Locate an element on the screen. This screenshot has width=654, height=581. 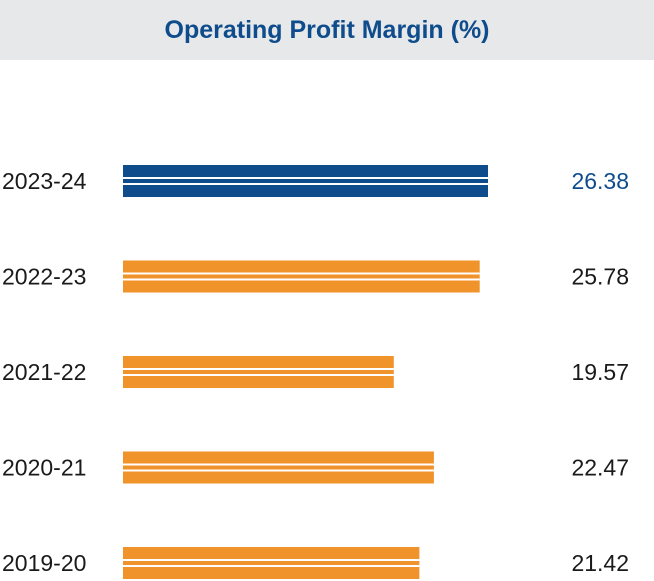
value-label: 26.38 is located at coordinates (600, 181).